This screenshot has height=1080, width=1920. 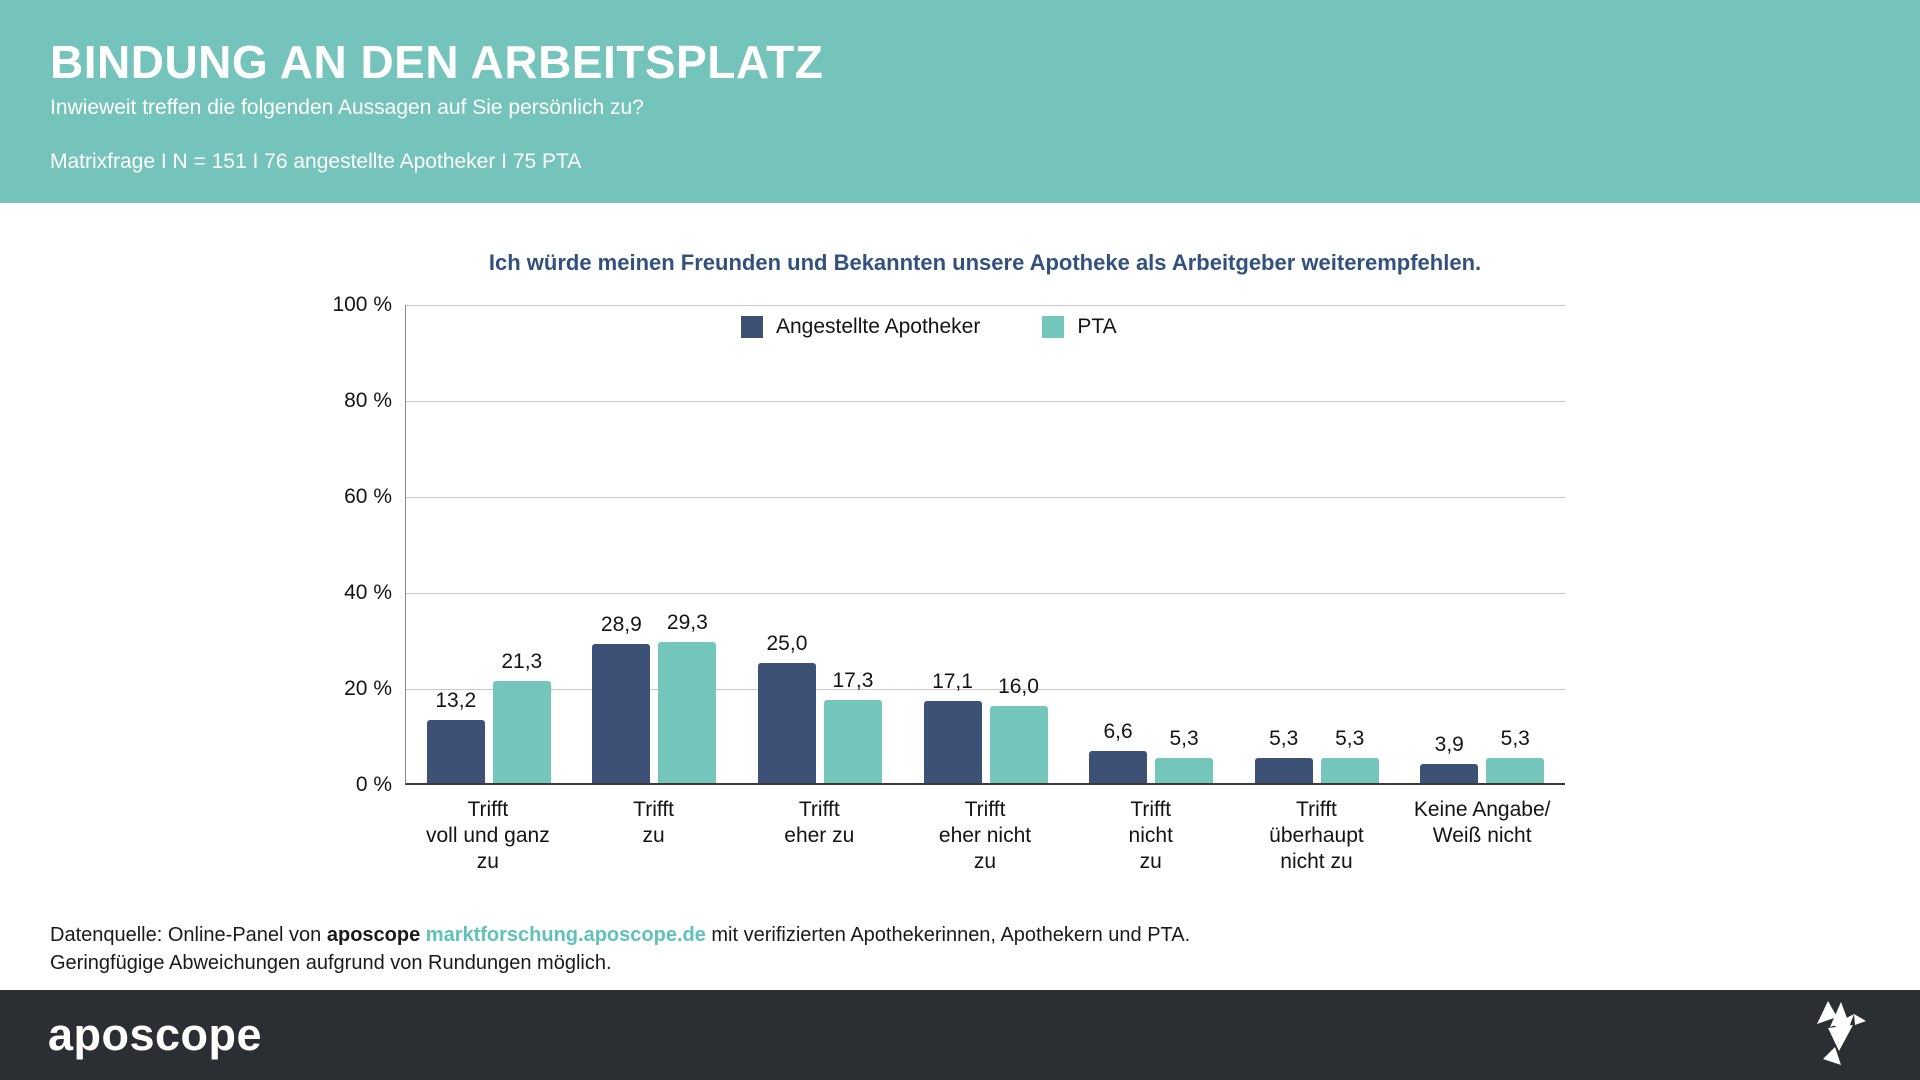 I want to click on x-category-label: Keine Angabe/Weiß nicht, so click(x=1482, y=822).